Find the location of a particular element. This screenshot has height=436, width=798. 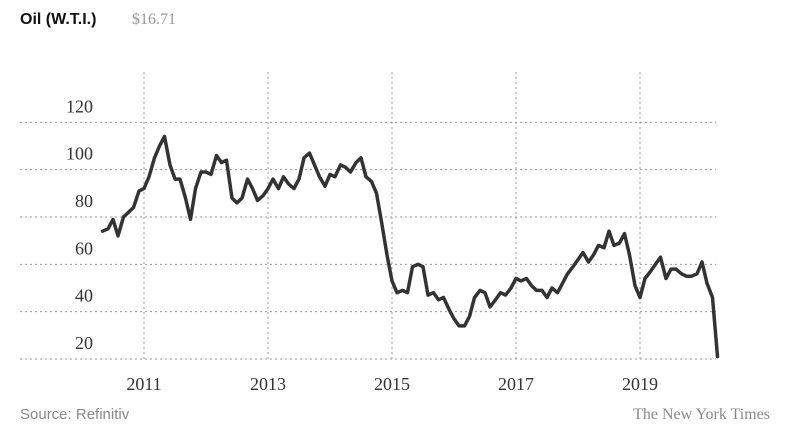

credit: The New York Times is located at coordinates (701, 414).